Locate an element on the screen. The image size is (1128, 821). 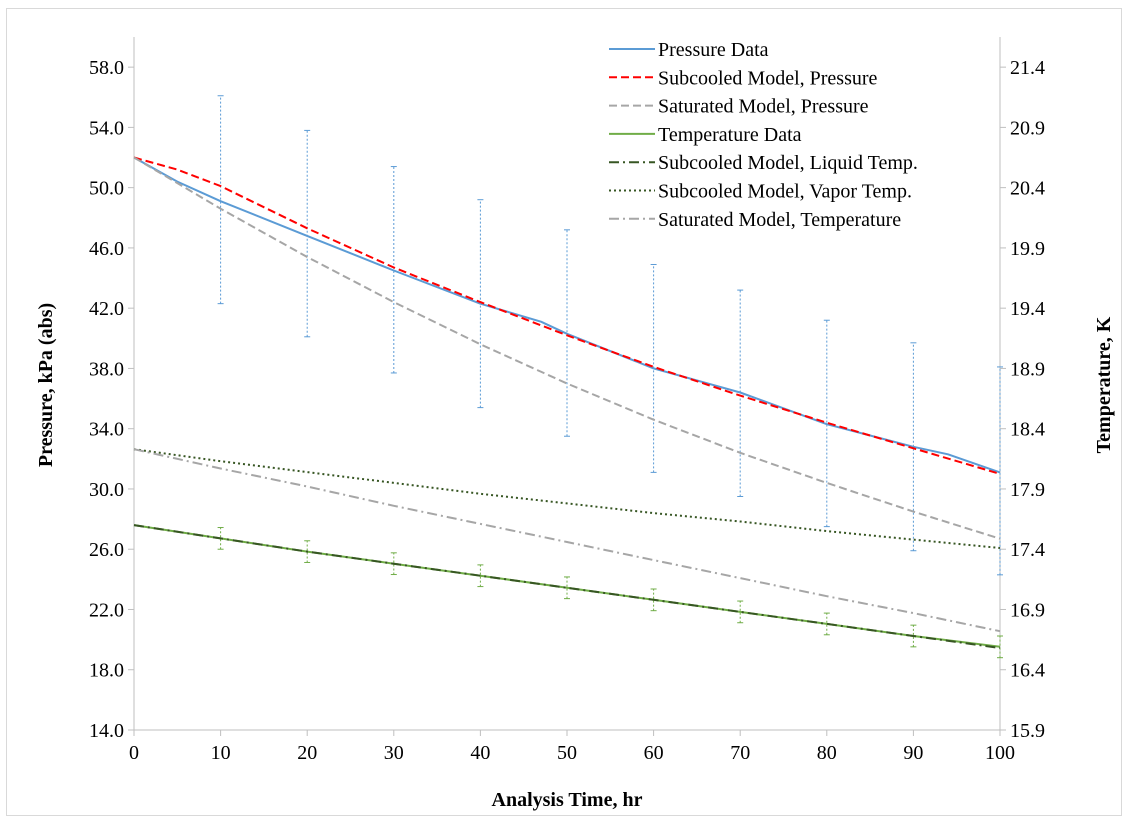
x-tick-label: 60 is located at coordinates (654, 753).